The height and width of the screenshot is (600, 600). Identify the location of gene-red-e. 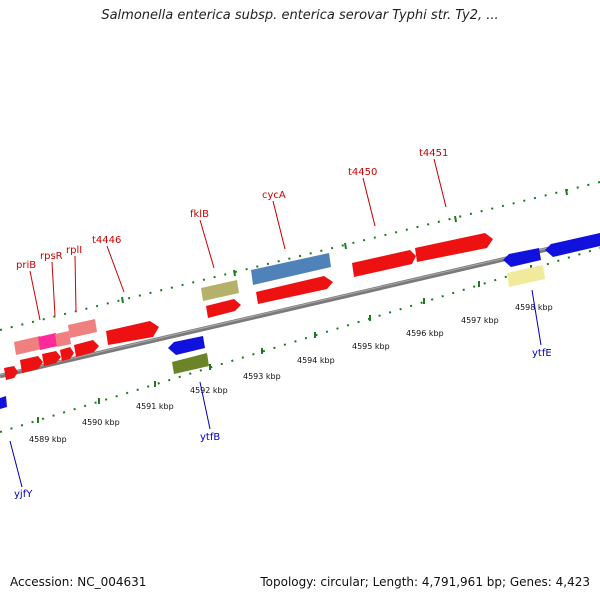
(86, 348).